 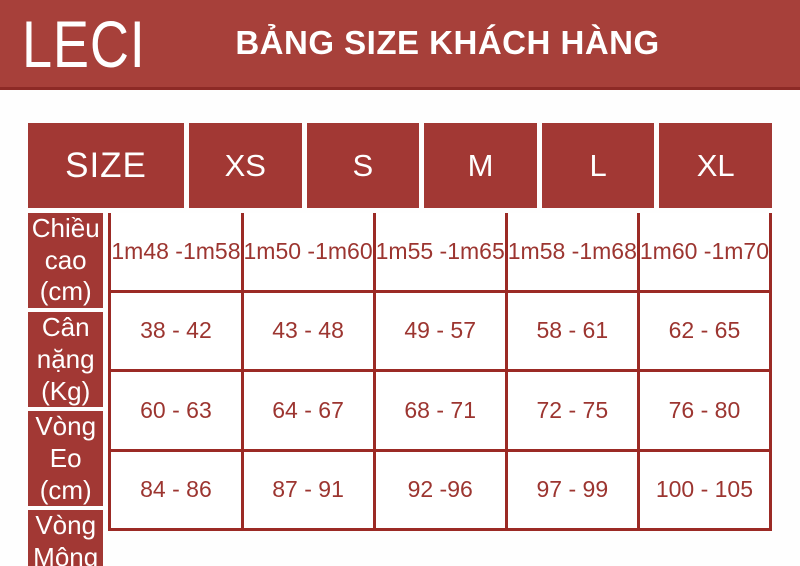 What do you see at coordinates (308, 330) in the screenshot?
I see `weight-s: 43 - 48` at bounding box center [308, 330].